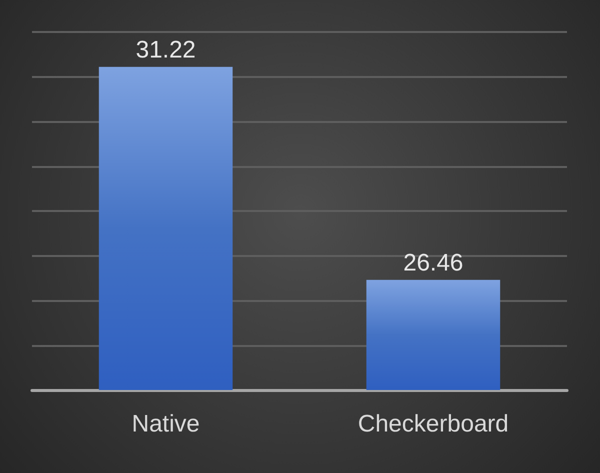 Image resolution: width=600 pixels, height=473 pixels. What do you see at coordinates (433, 424) in the screenshot?
I see `x-tick-label: Checkerboard` at bounding box center [433, 424].